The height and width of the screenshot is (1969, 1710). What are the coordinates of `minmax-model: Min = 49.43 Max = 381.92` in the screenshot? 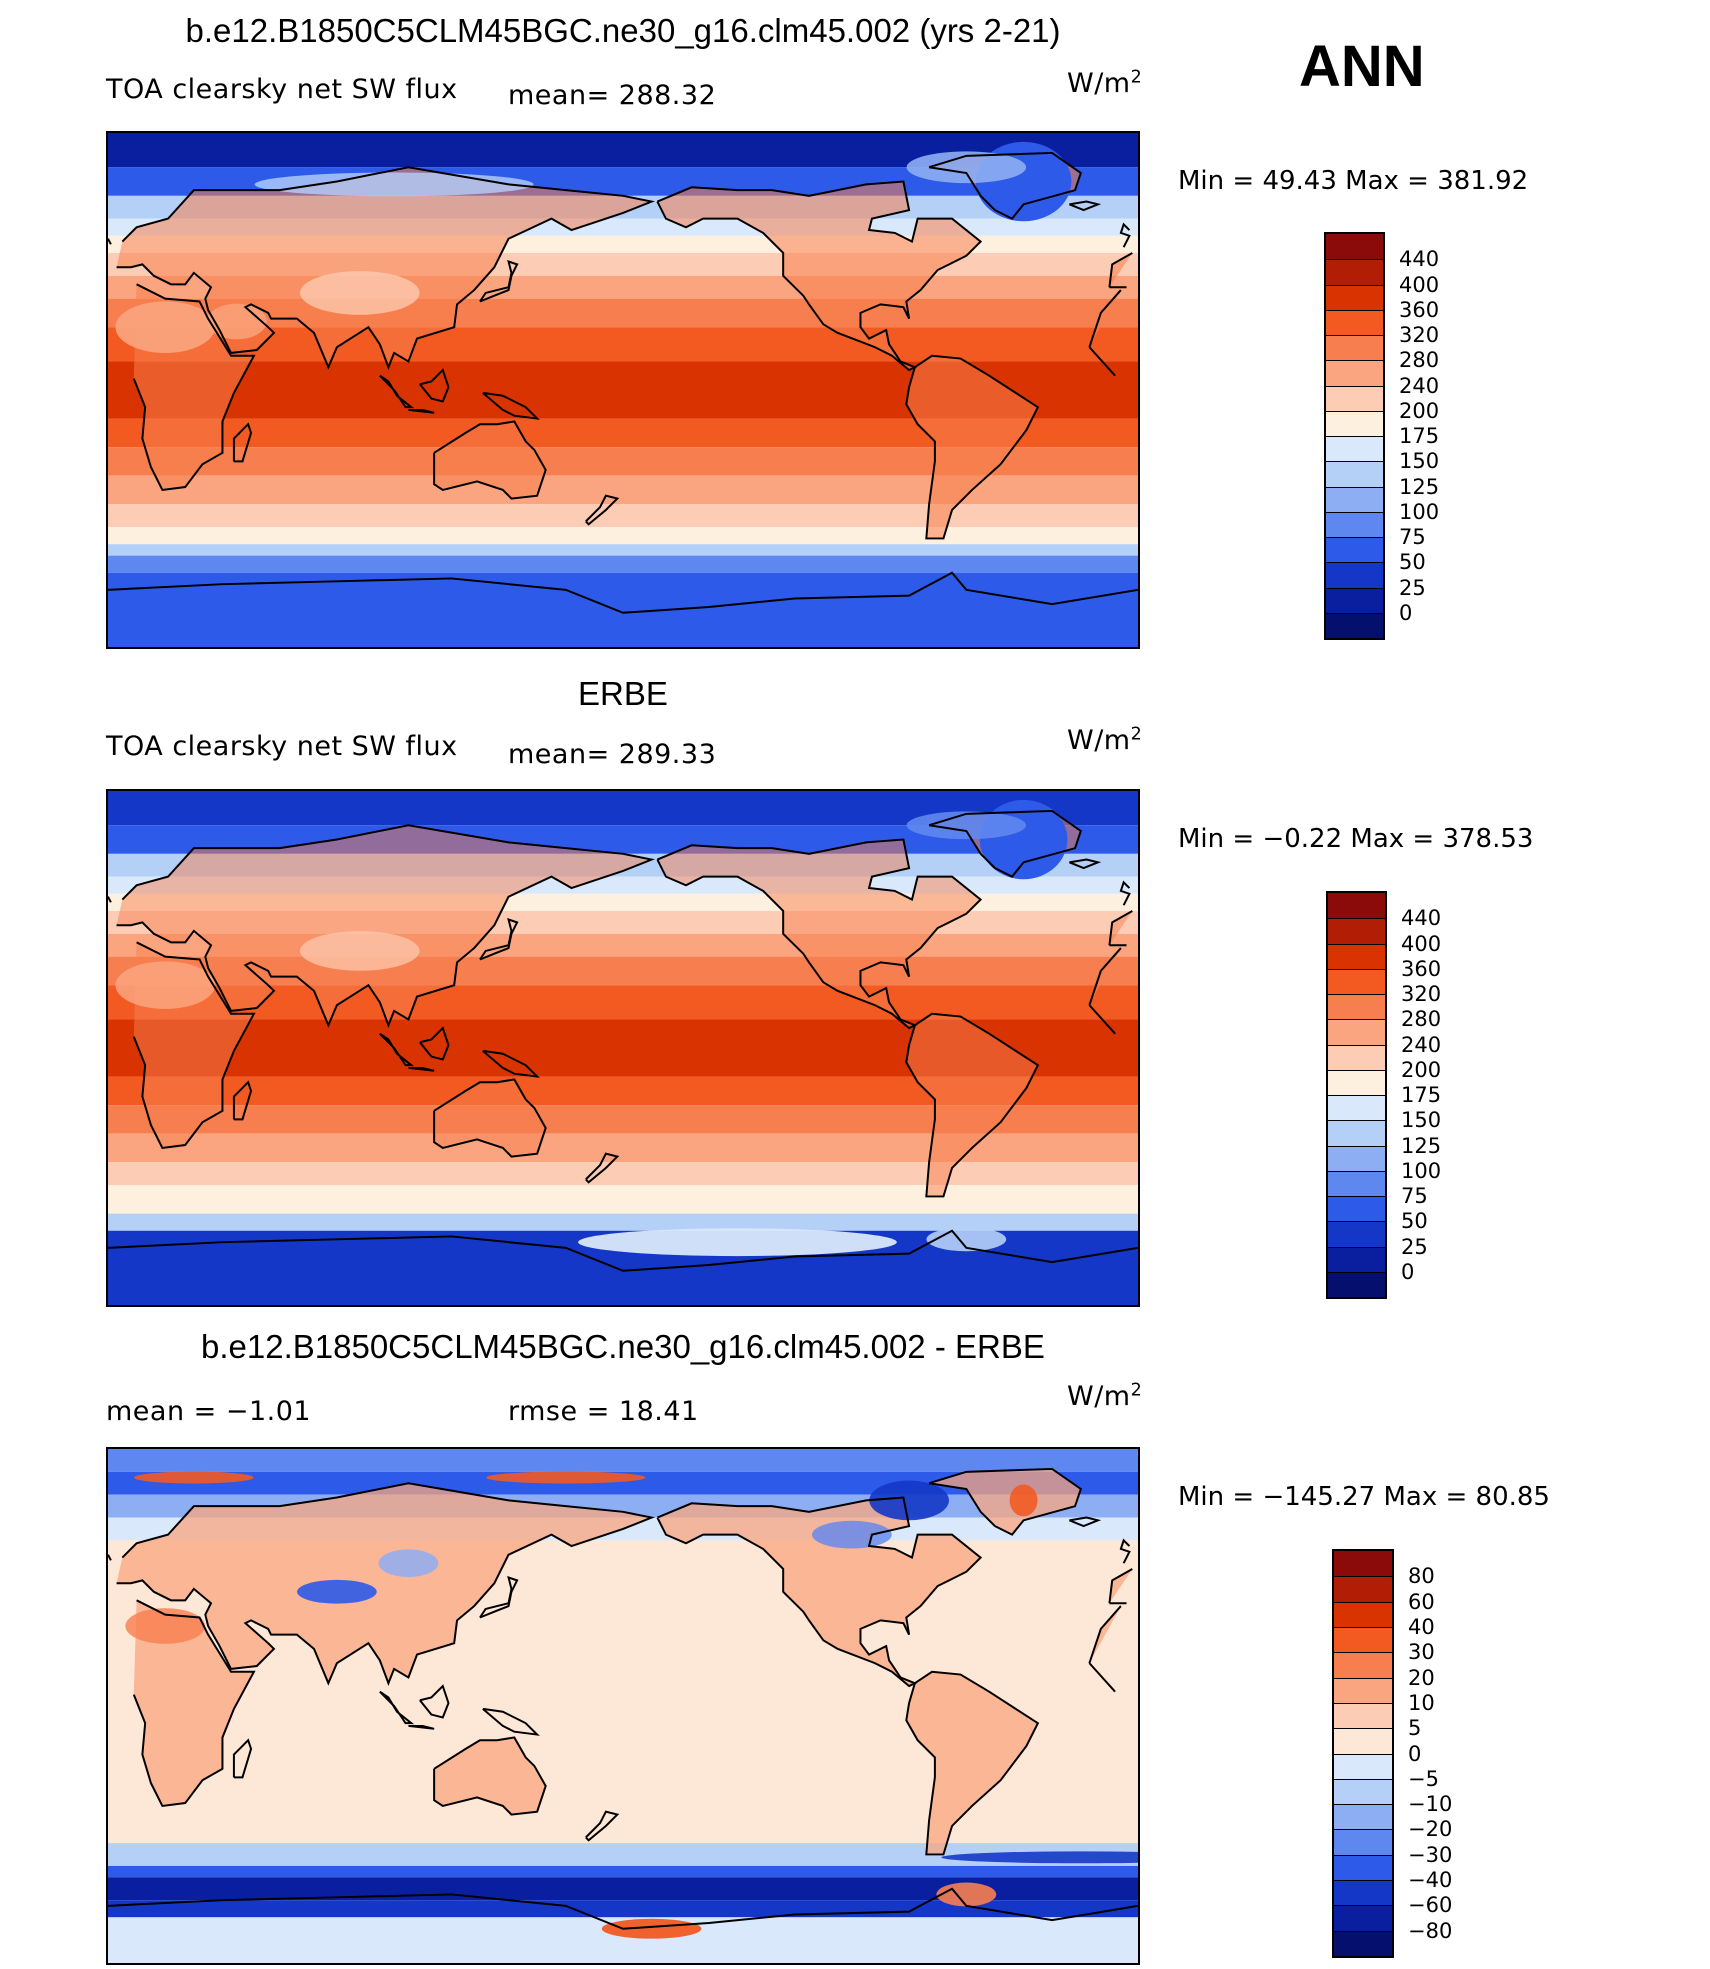 It's located at (1353, 181).